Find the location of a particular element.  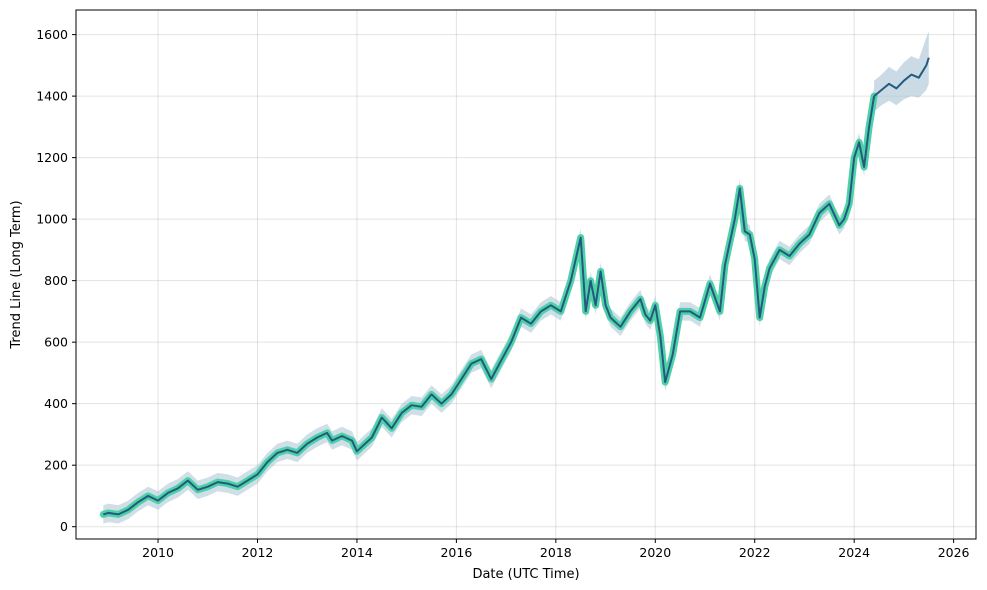

forecast-trend-line is located at coordinates (901, 77).